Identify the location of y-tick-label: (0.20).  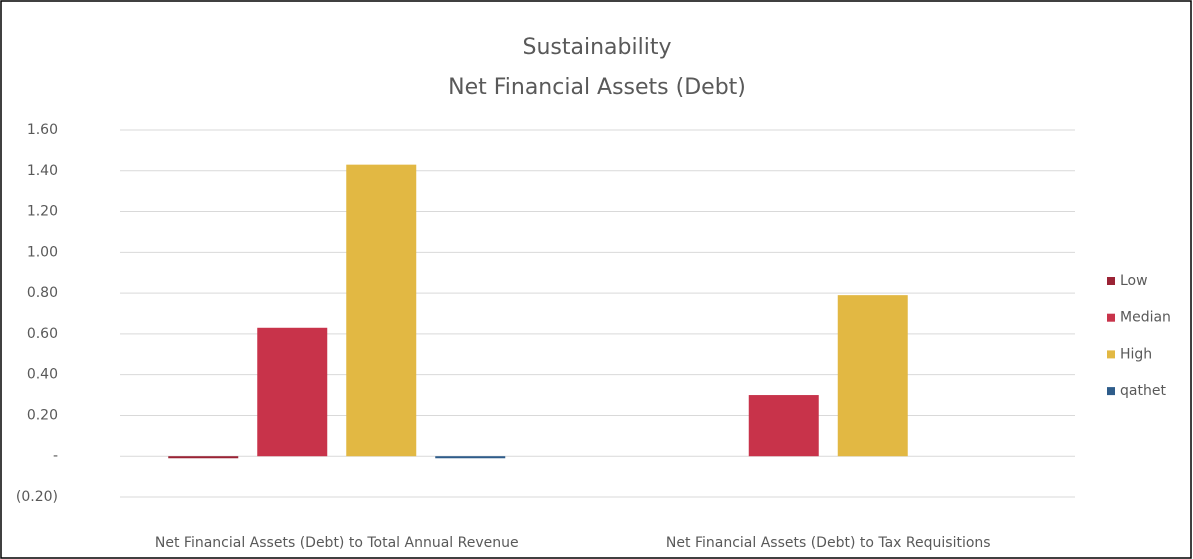
(37, 497).